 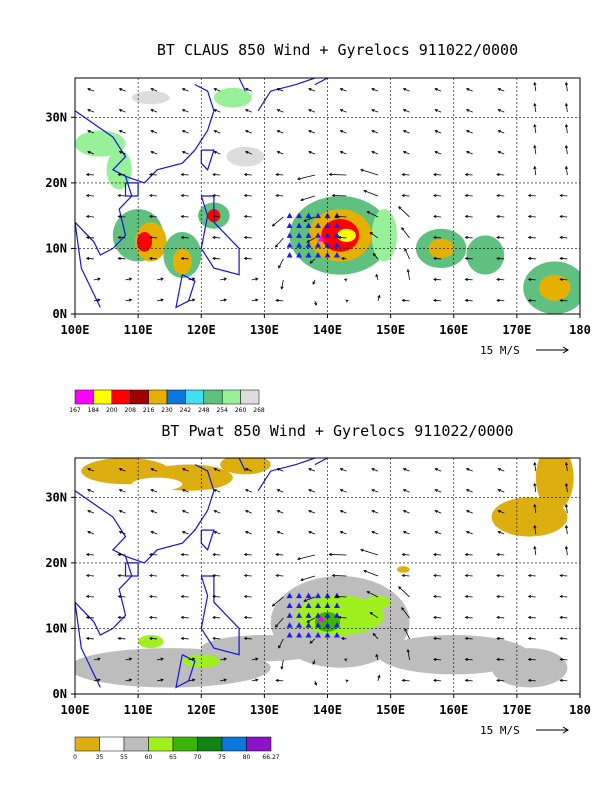 What do you see at coordinates (516, 710) in the screenshot?
I see `x-tick-label: 170E` at bounding box center [516, 710].